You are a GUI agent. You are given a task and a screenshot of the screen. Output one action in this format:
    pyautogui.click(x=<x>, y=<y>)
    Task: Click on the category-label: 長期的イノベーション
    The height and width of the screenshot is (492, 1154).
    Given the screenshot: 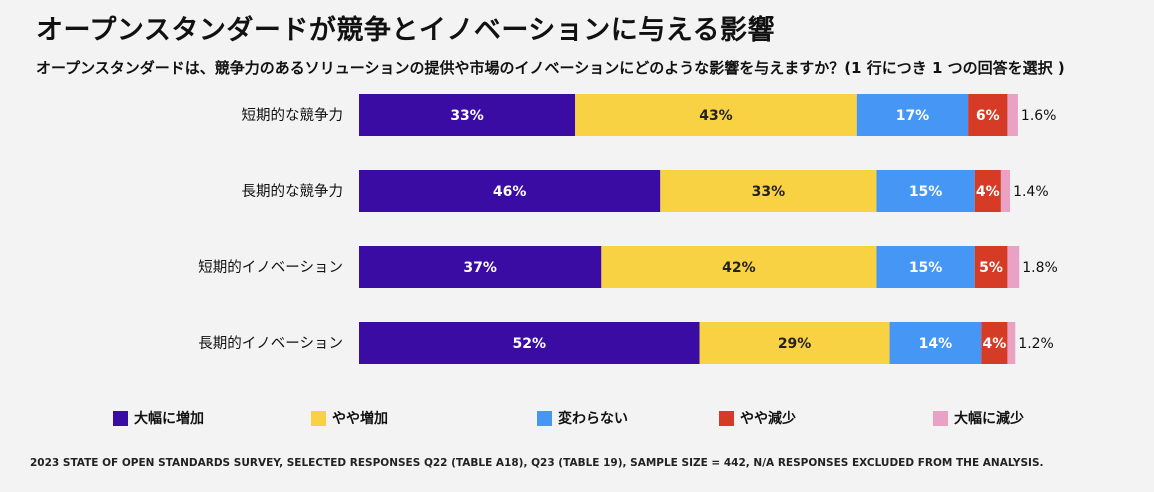 What is the action you would take?
    pyautogui.click(x=270, y=343)
    